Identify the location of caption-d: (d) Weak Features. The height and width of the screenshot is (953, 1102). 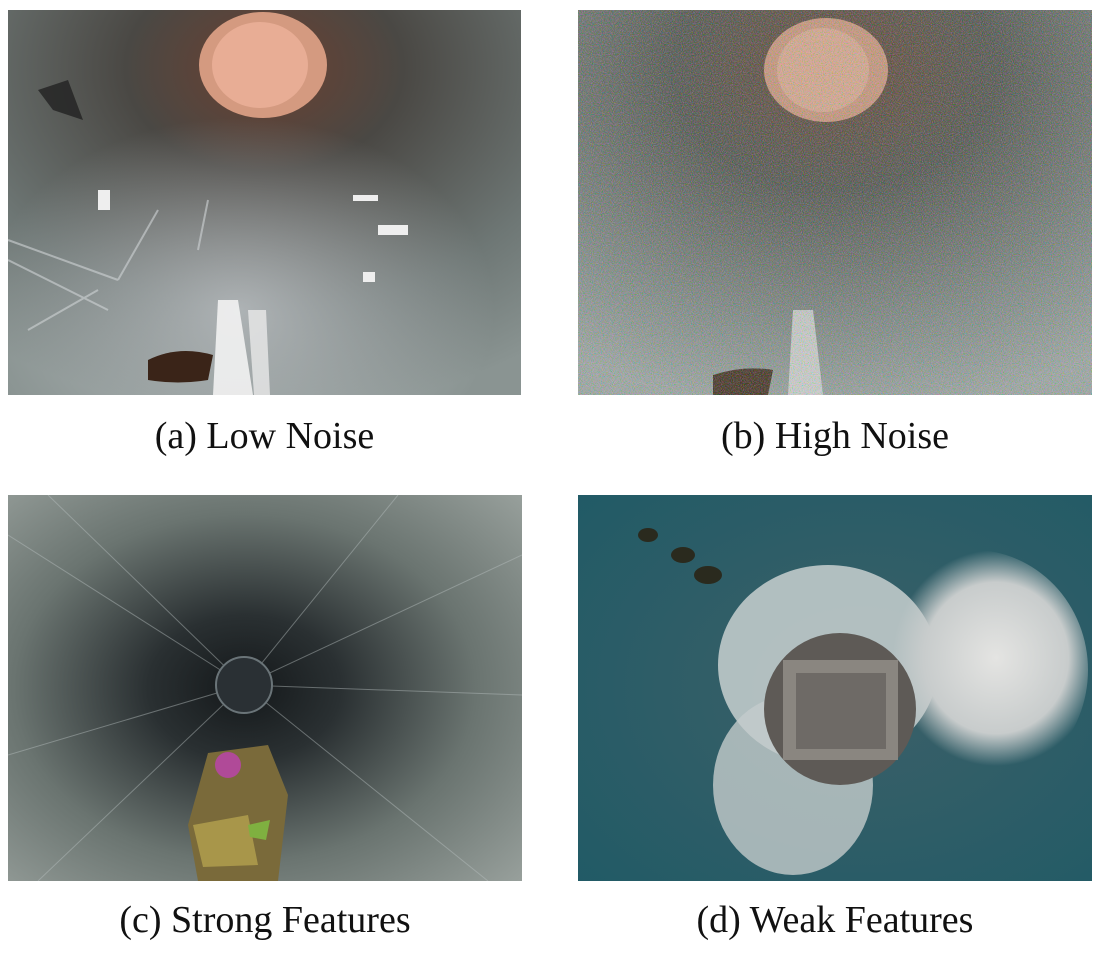
(835, 920).